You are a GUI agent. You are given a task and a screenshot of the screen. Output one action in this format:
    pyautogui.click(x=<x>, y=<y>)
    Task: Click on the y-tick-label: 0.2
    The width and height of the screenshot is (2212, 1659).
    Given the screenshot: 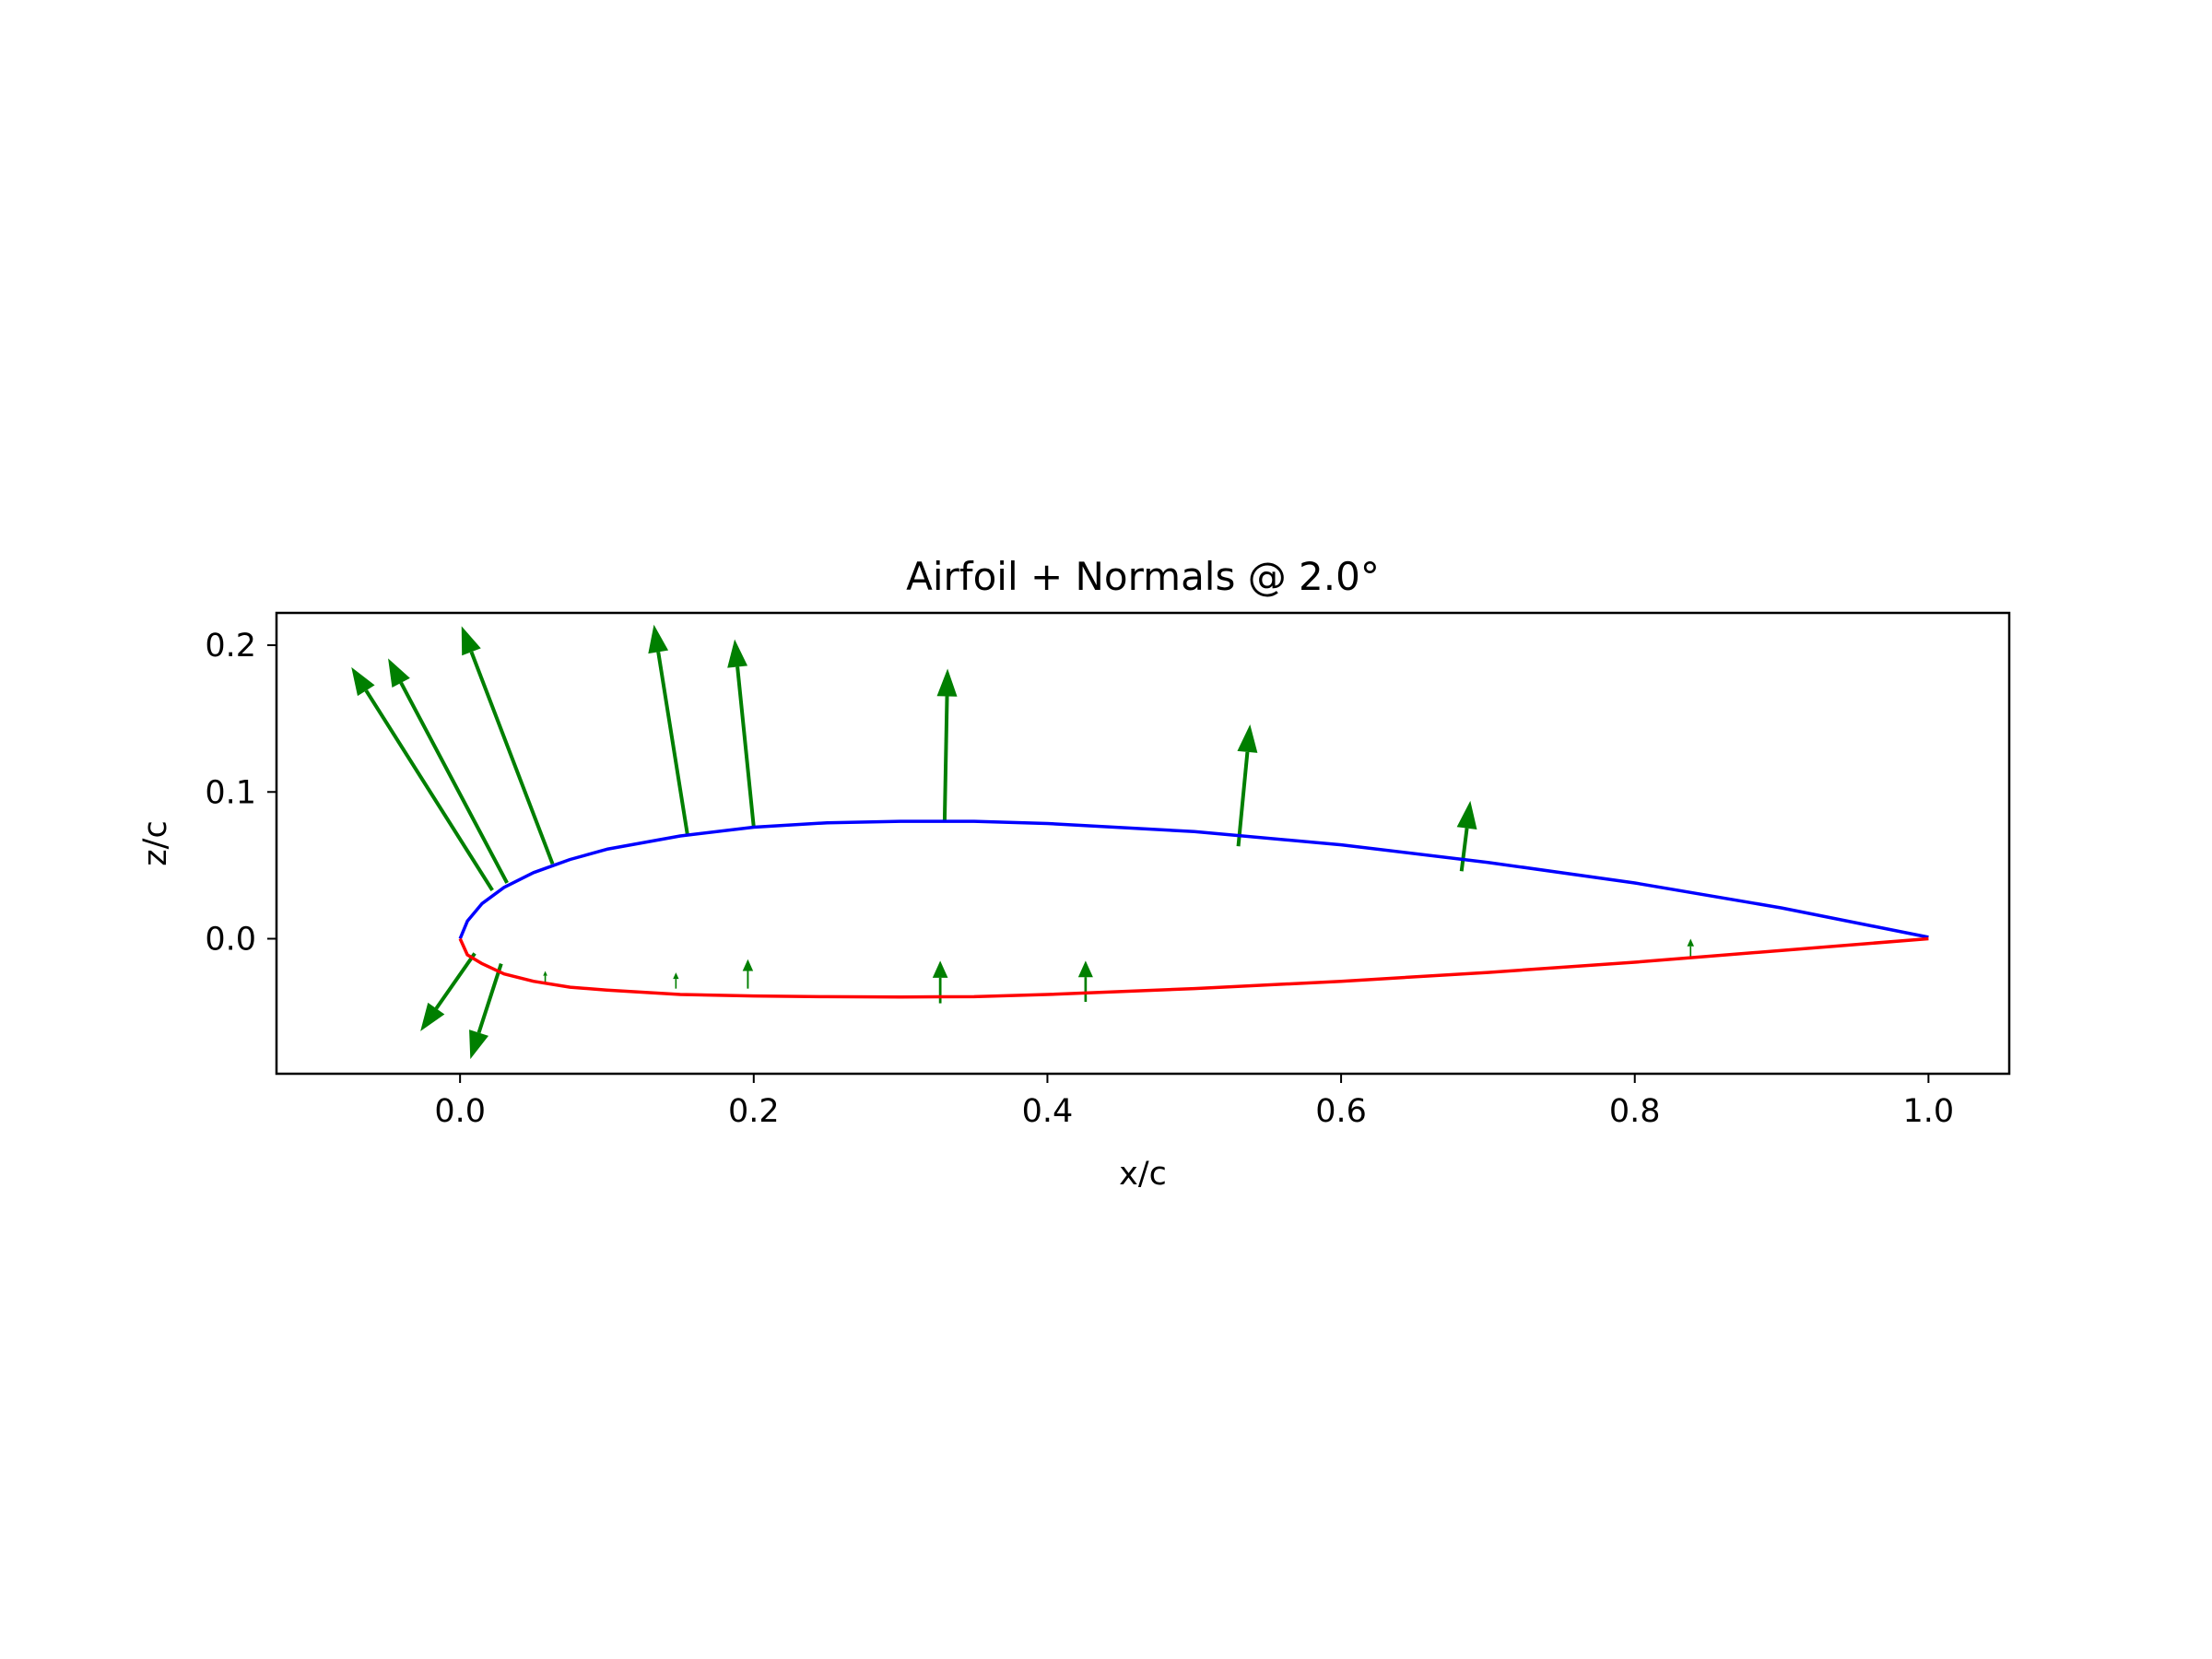 What is the action you would take?
    pyautogui.click(x=230, y=646)
    